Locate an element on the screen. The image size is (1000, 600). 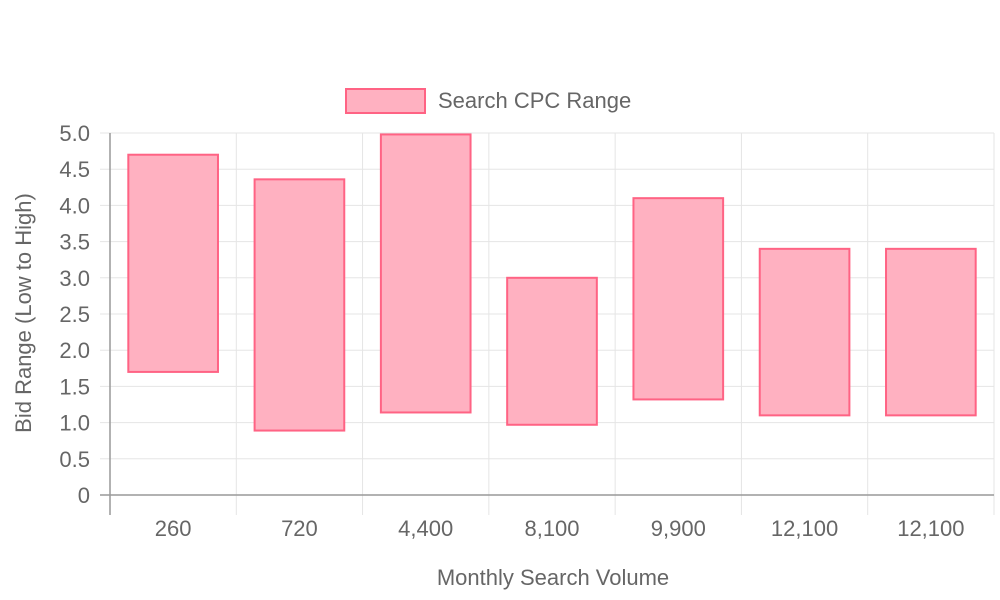
y-tick-label: 1.0 is located at coordinates (74, 423).